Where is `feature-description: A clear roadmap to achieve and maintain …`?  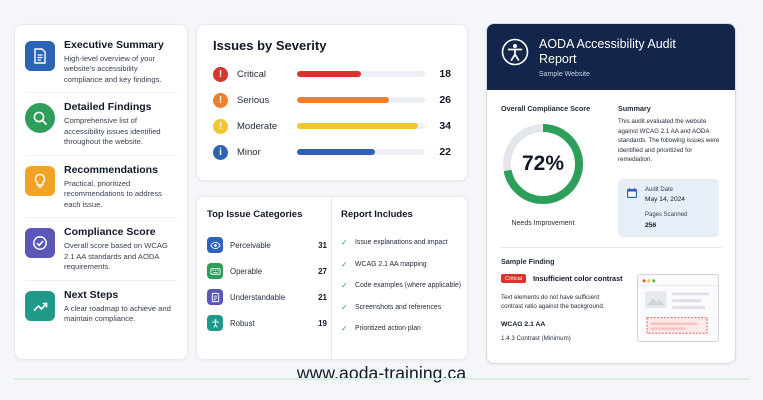
feature-description: A clear roadmap to achieve and maintain … is located at coordinates (117, 313).